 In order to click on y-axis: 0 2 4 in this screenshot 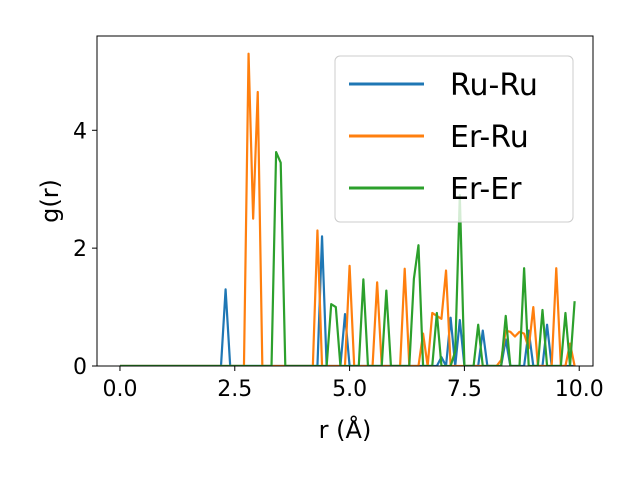, I will do `click(85, 249)`.